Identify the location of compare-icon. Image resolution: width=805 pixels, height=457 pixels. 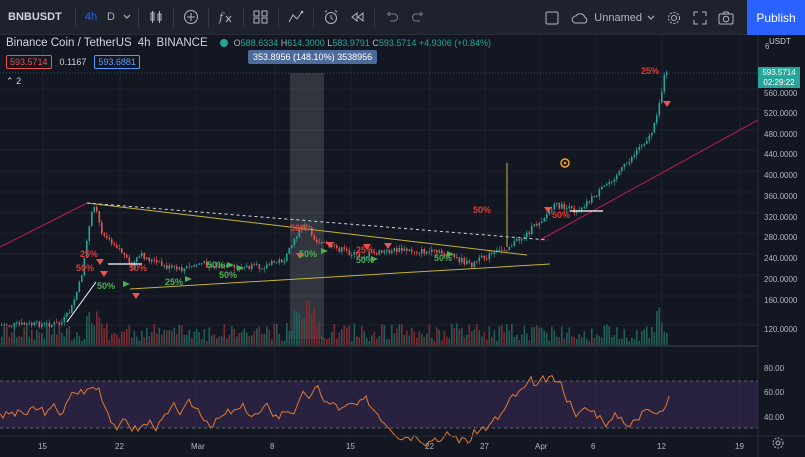
(296, 17).